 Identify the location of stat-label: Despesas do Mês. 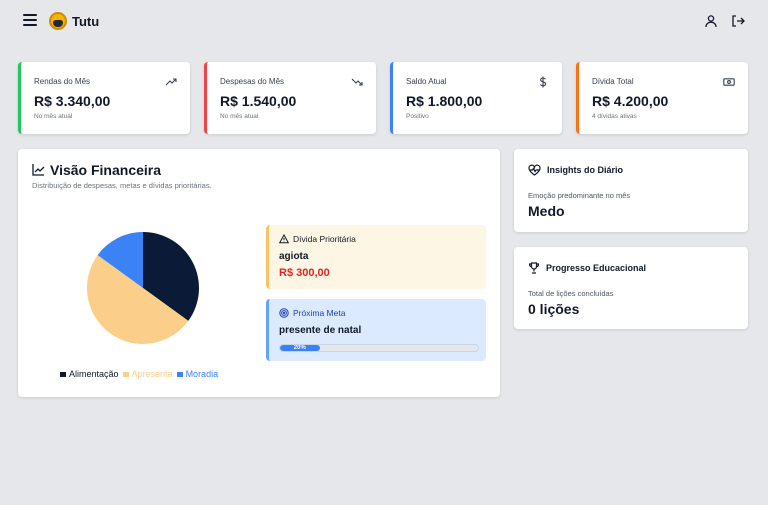
(252, 81).